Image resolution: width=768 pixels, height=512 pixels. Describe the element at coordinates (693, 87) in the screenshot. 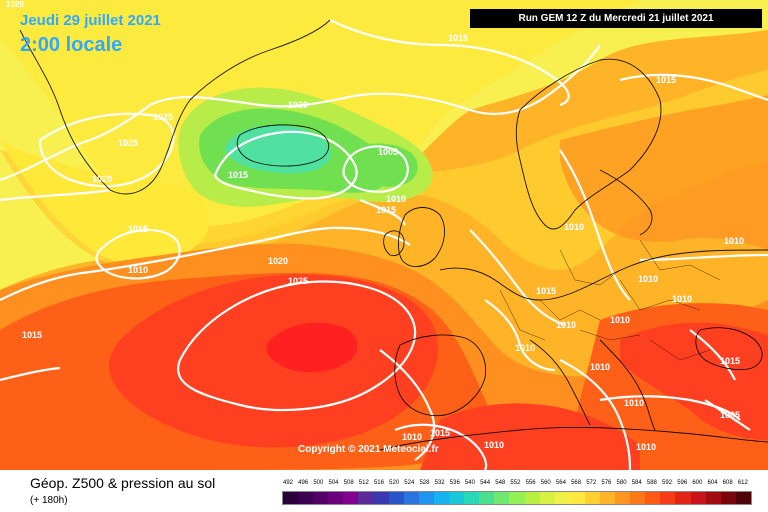

I see `isobar-1020-norway` at that location.